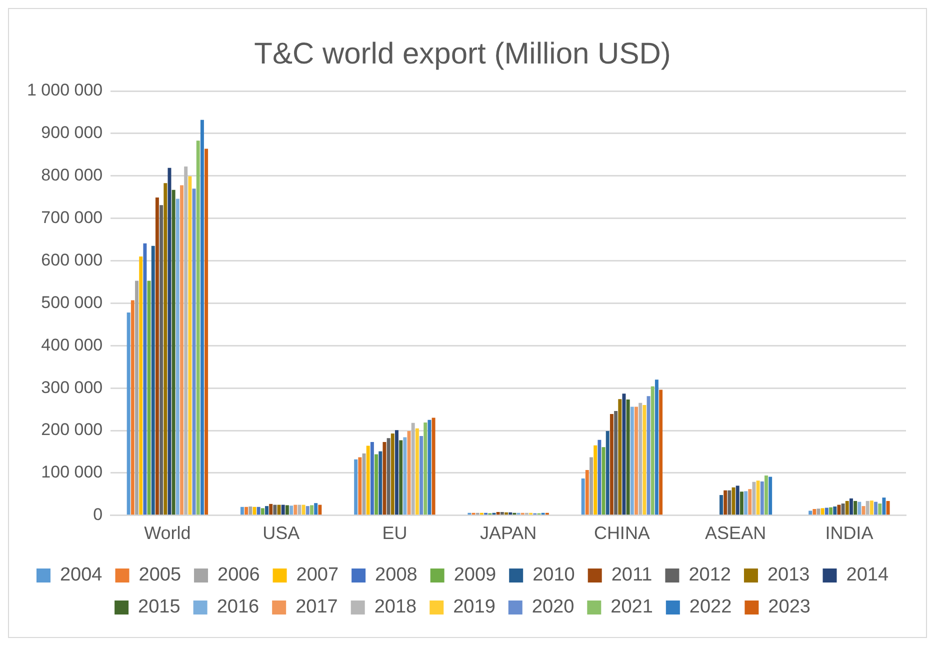 Image resolution: width=935 pixels, height=646 pixels. I want to click on legend-label: 2016, so click(238, 607).